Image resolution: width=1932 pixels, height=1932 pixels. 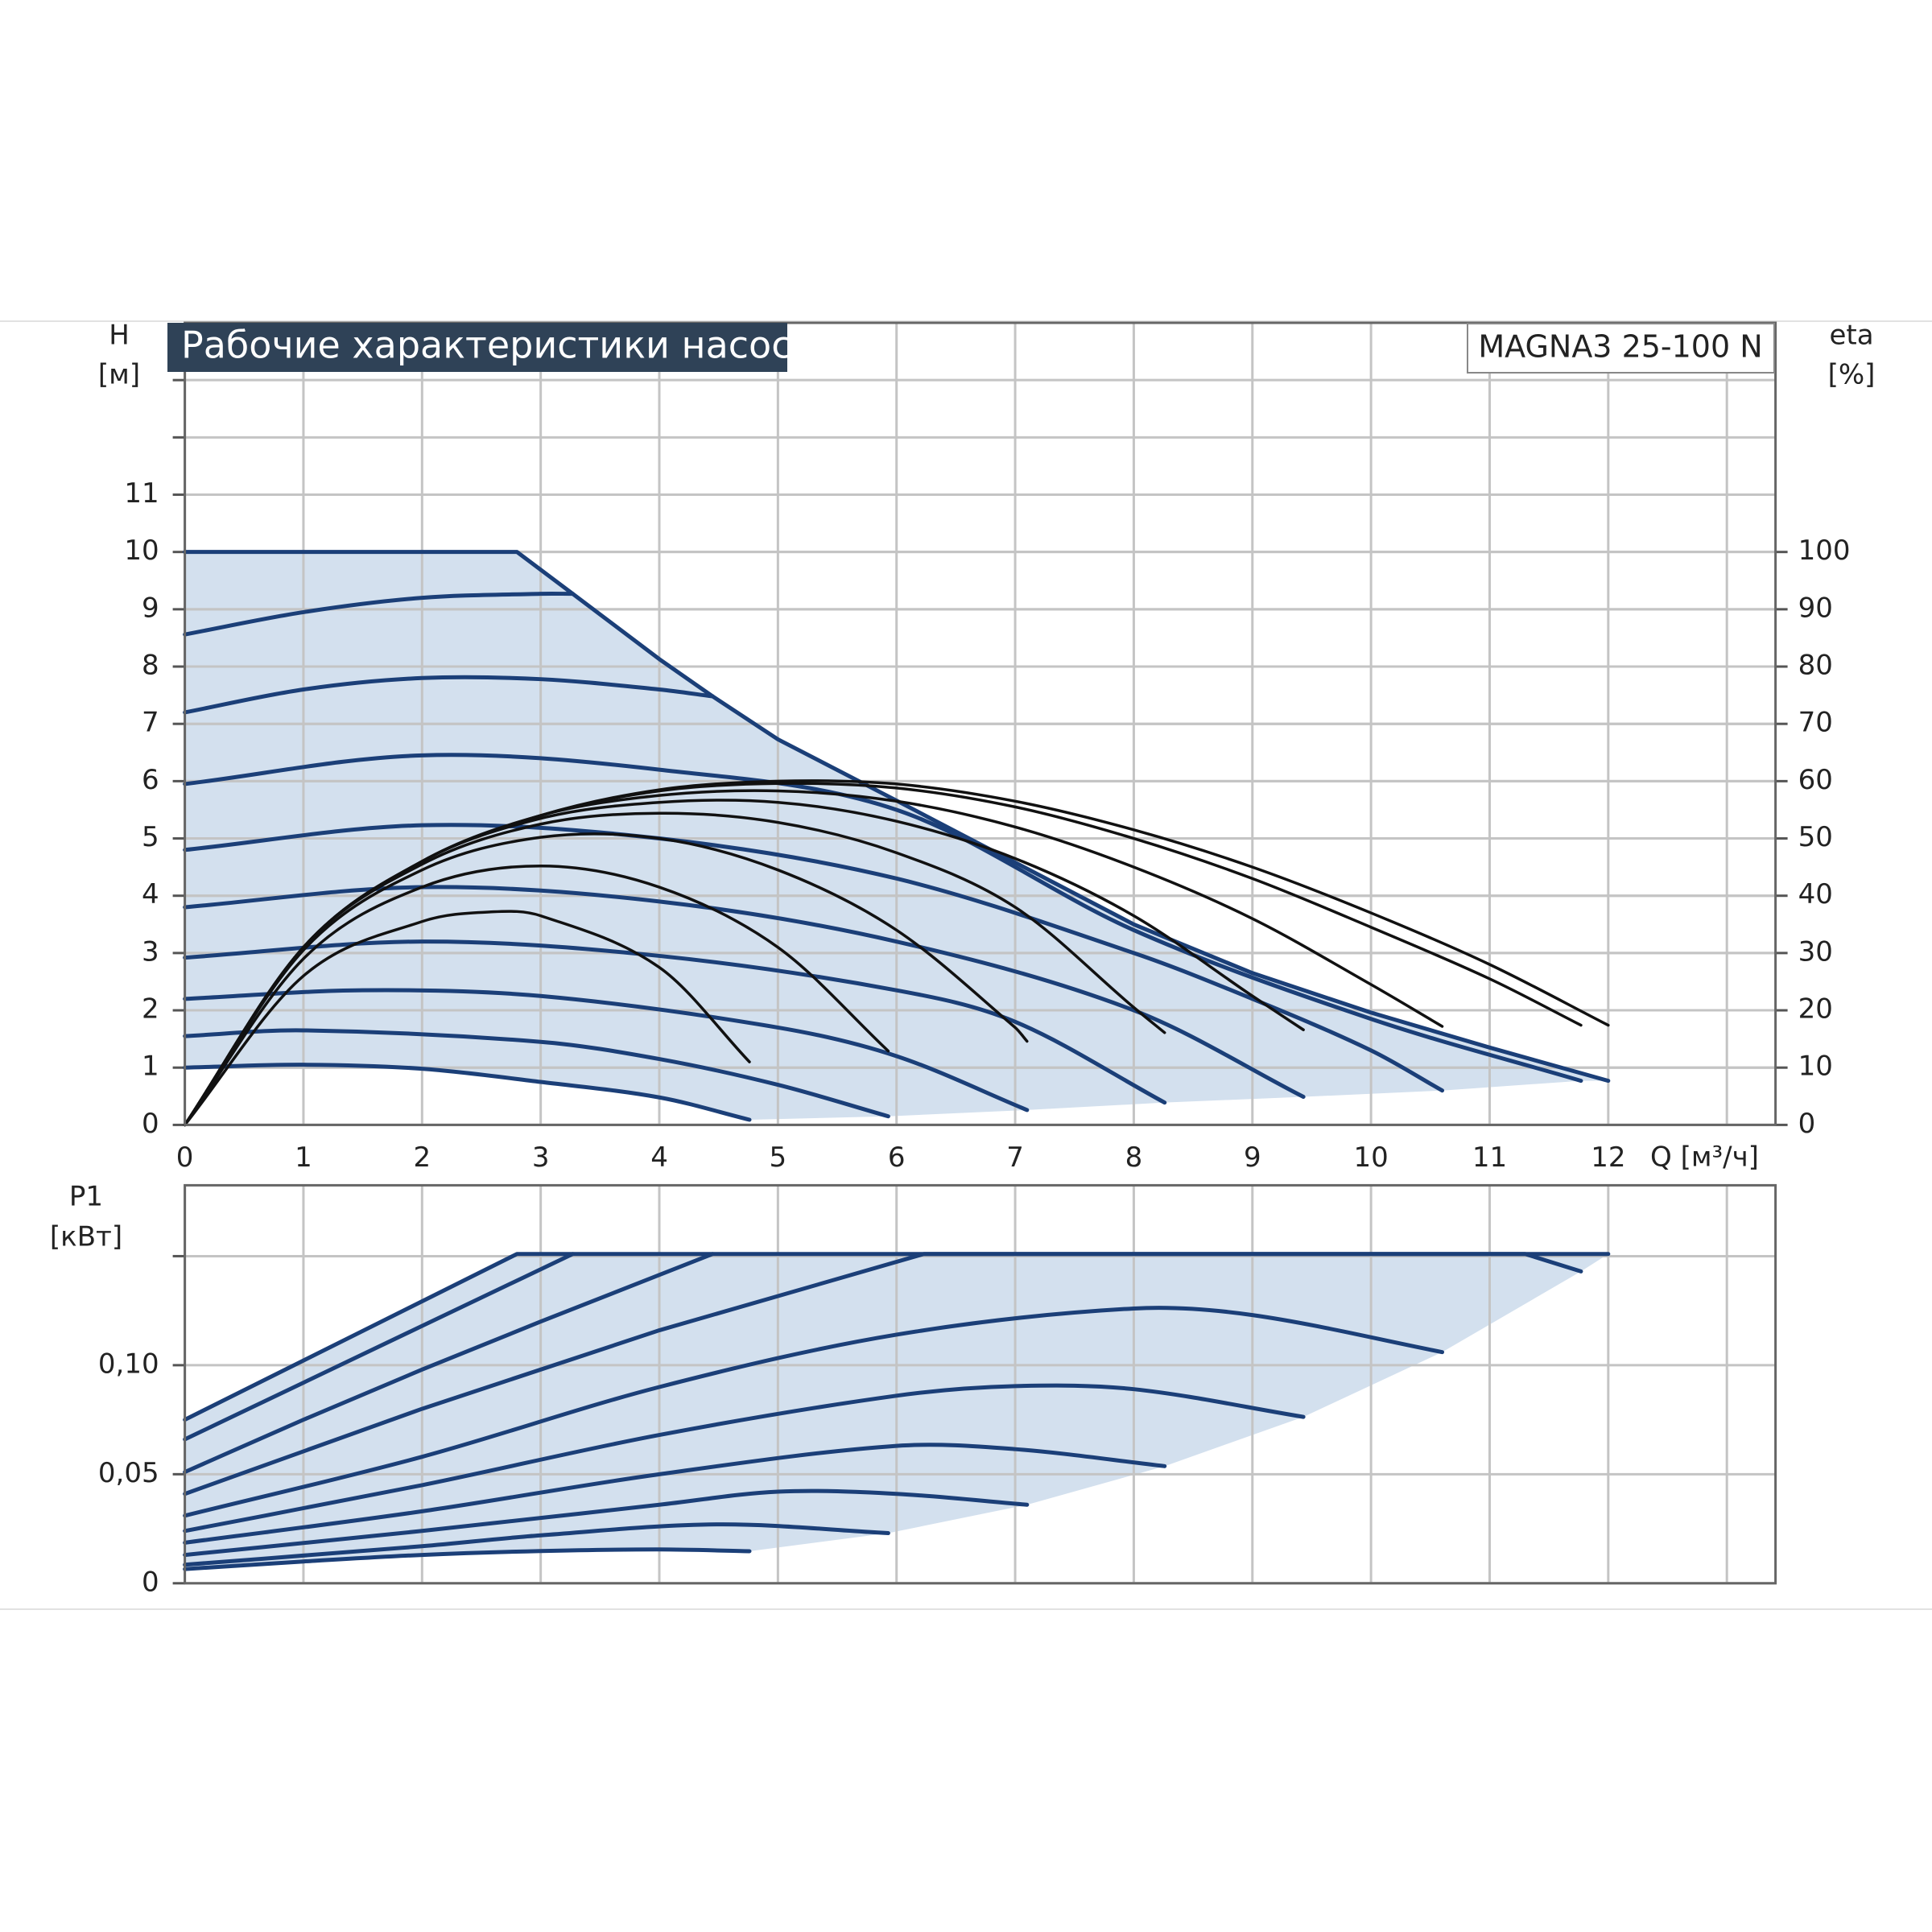 What do you see at coordinates (1608, 1157) in the screenshot?
I see `x-tick-label: 12` at bounding box center [1608, 1157].